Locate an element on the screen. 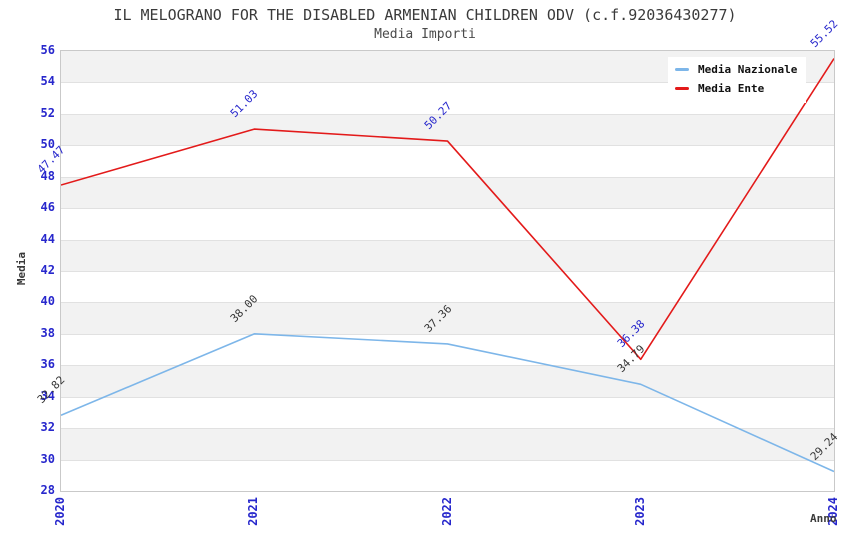 This screenshot has height=550, width=850. y-tick-label: 46 is located at coordinates (47, 207).